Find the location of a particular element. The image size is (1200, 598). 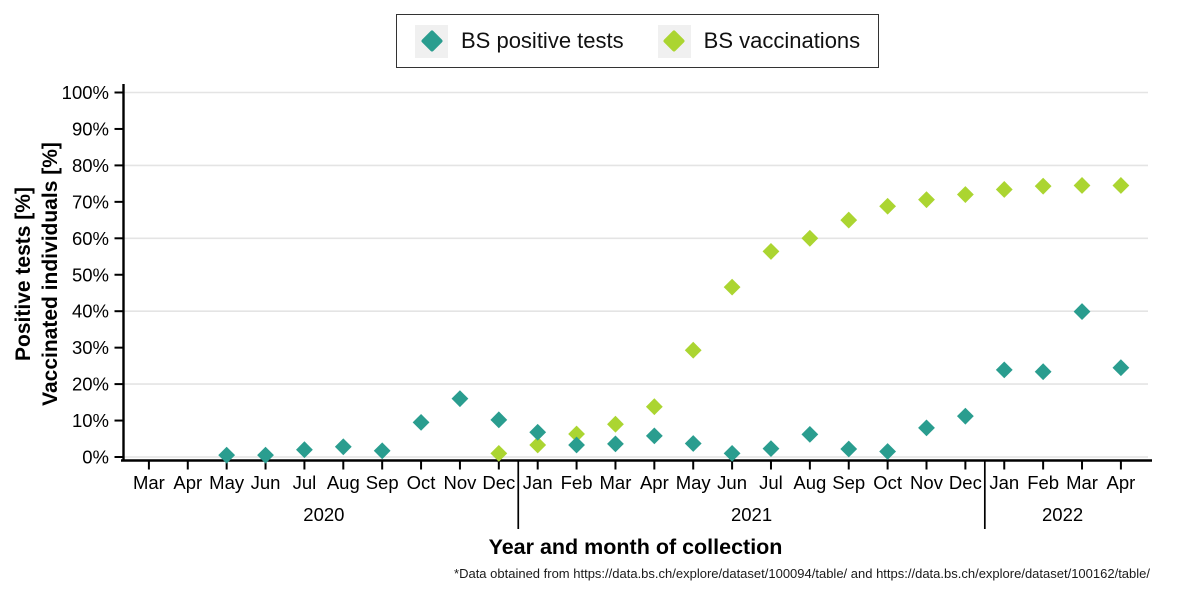

year-label: 2020 is located at coordinates (323, 514).